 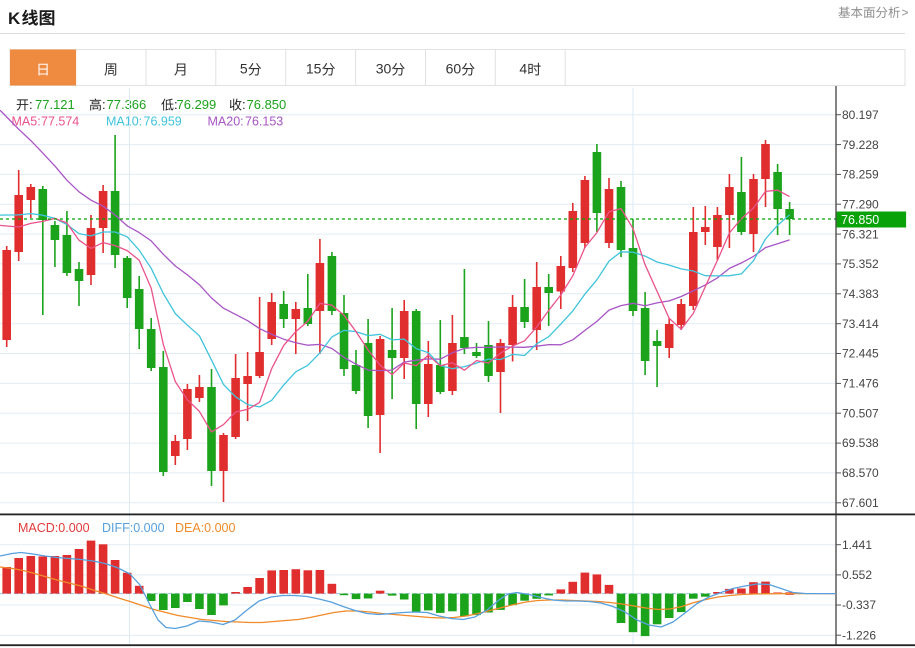 What do you see at coordinates (860, 354) in the screenshot?
I see `svg-text: 72.445` at bounding box center [860, 354].